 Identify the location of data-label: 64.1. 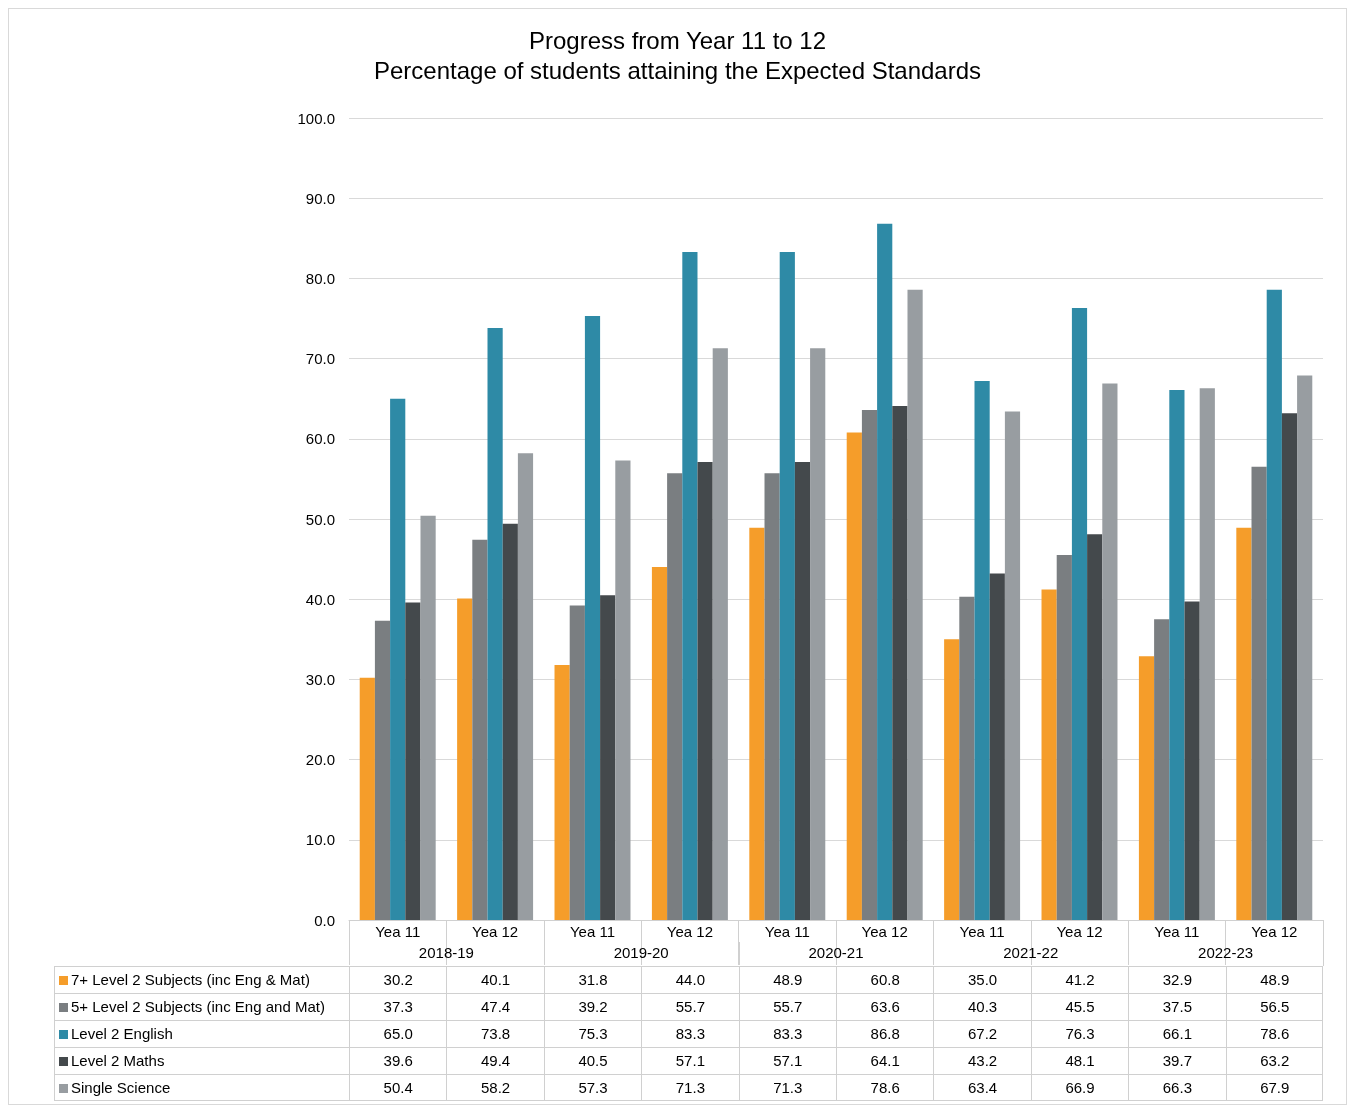
(885, 1060).